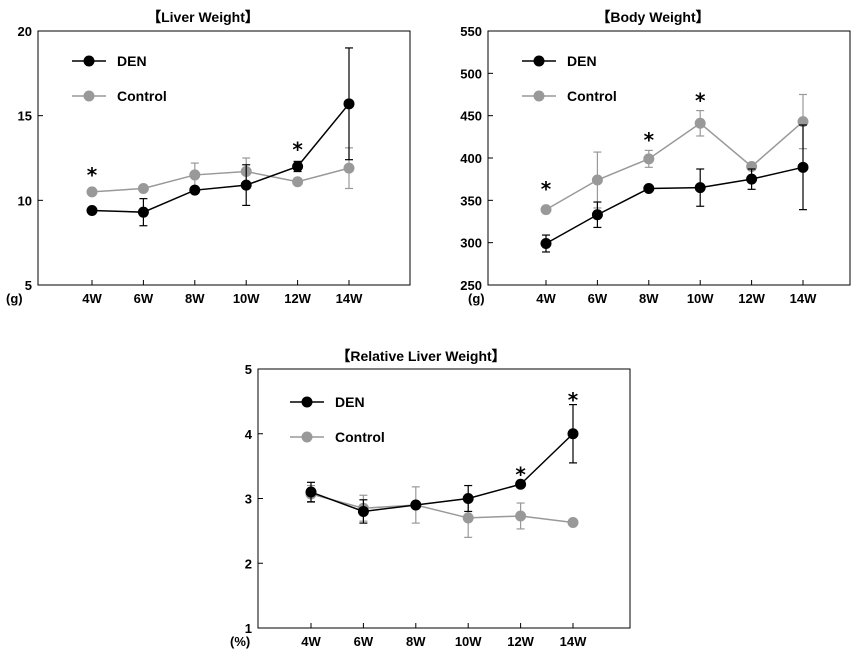  What do you see at coordinates (25, 200) in the screenshot?
I see `y-tick-label: 10` at bounding box center [25, 200].